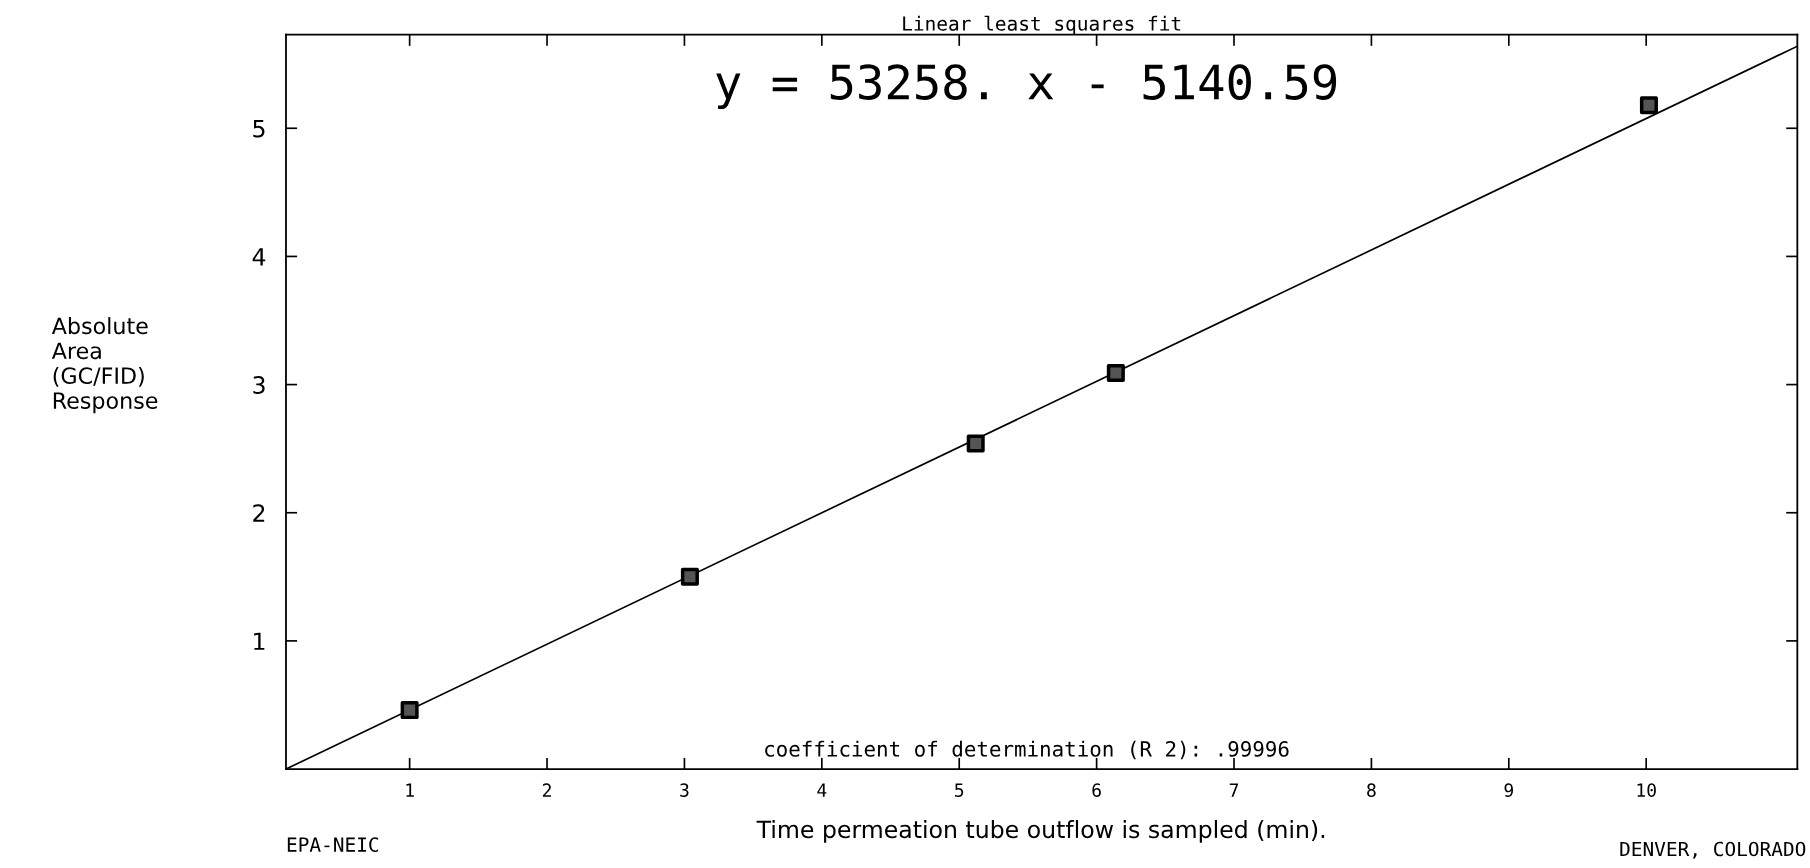 The width and height of the screenshot is (1810, 868). What do you see at coordinates (1371, 790) in the screenshot?
I see `x-tick-label: 8` at bounding box center [1371, 790].